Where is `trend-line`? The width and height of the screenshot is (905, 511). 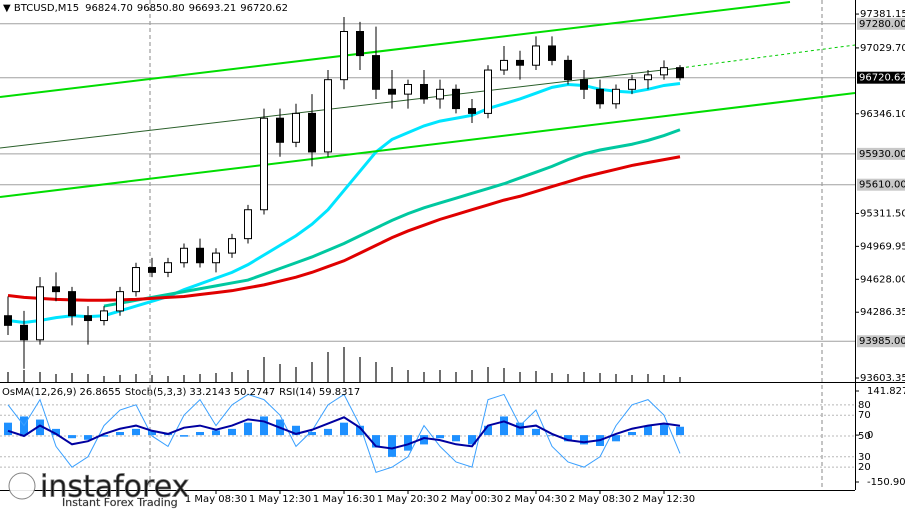 trend-line is located at coordinates (340, 108).